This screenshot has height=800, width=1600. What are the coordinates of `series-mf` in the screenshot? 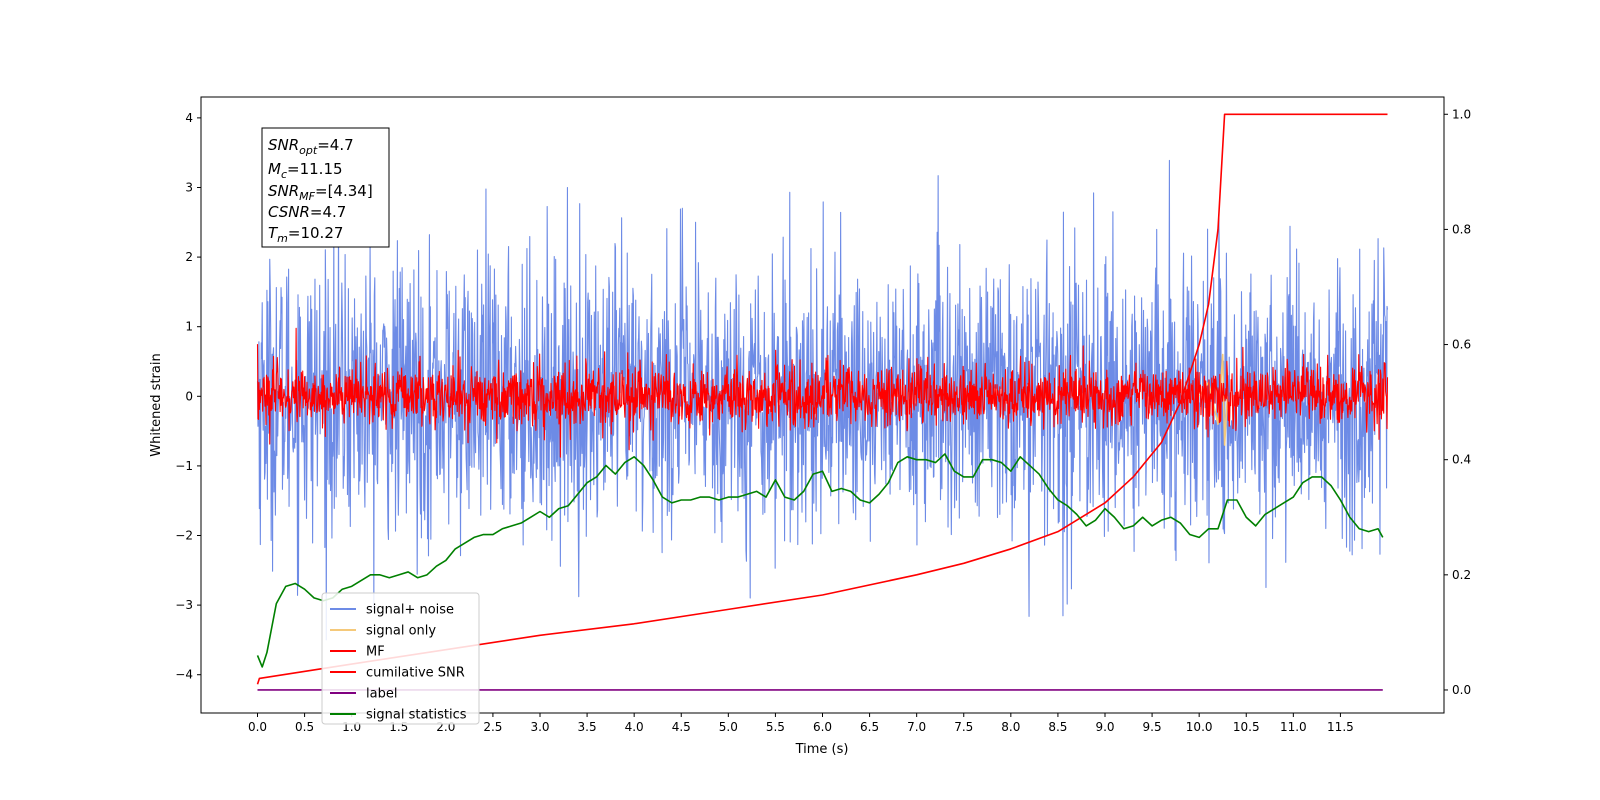 It's located at (822, 392).